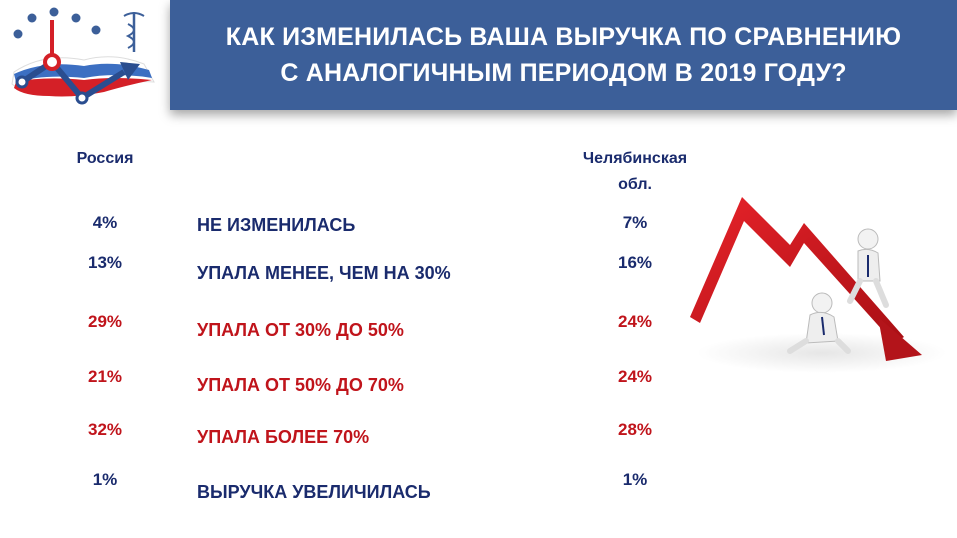 Image resolution: width=957 pixels, height=538 pixels. Describe the element at coordinates (635, 429) in the screenshot. I see `chelyabinsk-value: 28%` at that location.